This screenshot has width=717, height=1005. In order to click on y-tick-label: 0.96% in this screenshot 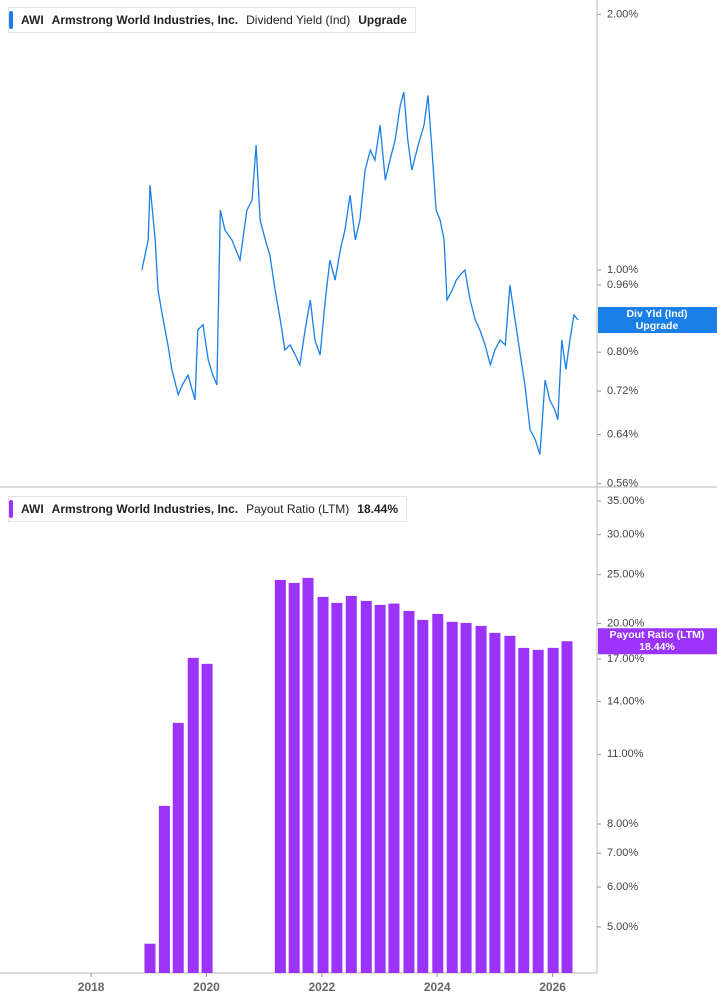, I will do `click(622, 285)`.